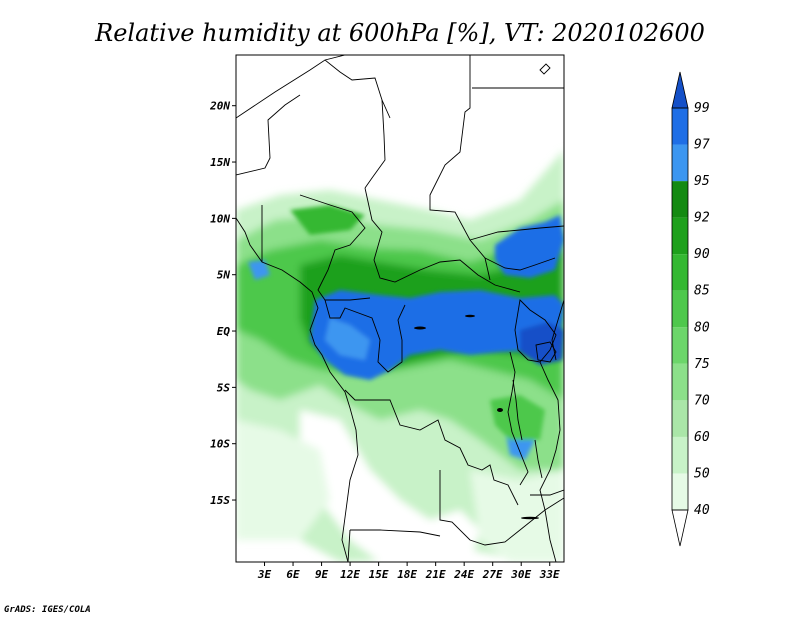 Image resolution: width=800 pixels, height=618 pixels. I want to click on colorbar-level-label: 92, so click(702, 218).